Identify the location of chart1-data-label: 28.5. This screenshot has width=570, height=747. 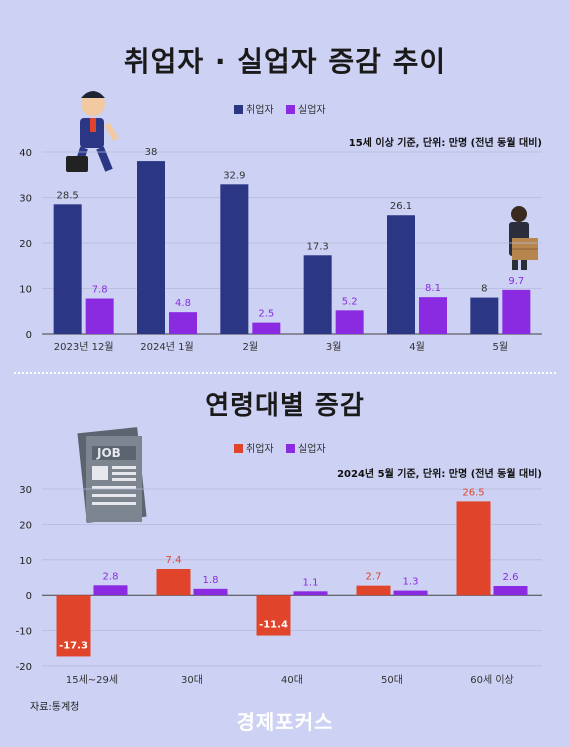
(68, 195).